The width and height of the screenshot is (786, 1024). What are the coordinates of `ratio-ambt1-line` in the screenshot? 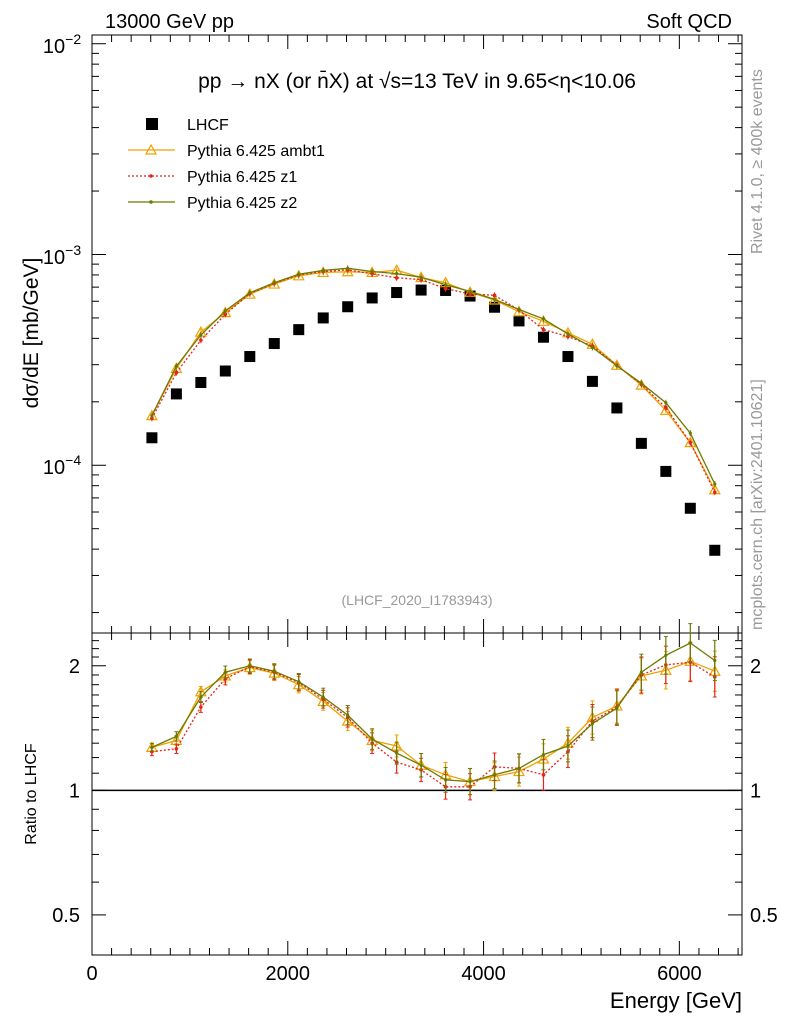 It's located at (433, 721).